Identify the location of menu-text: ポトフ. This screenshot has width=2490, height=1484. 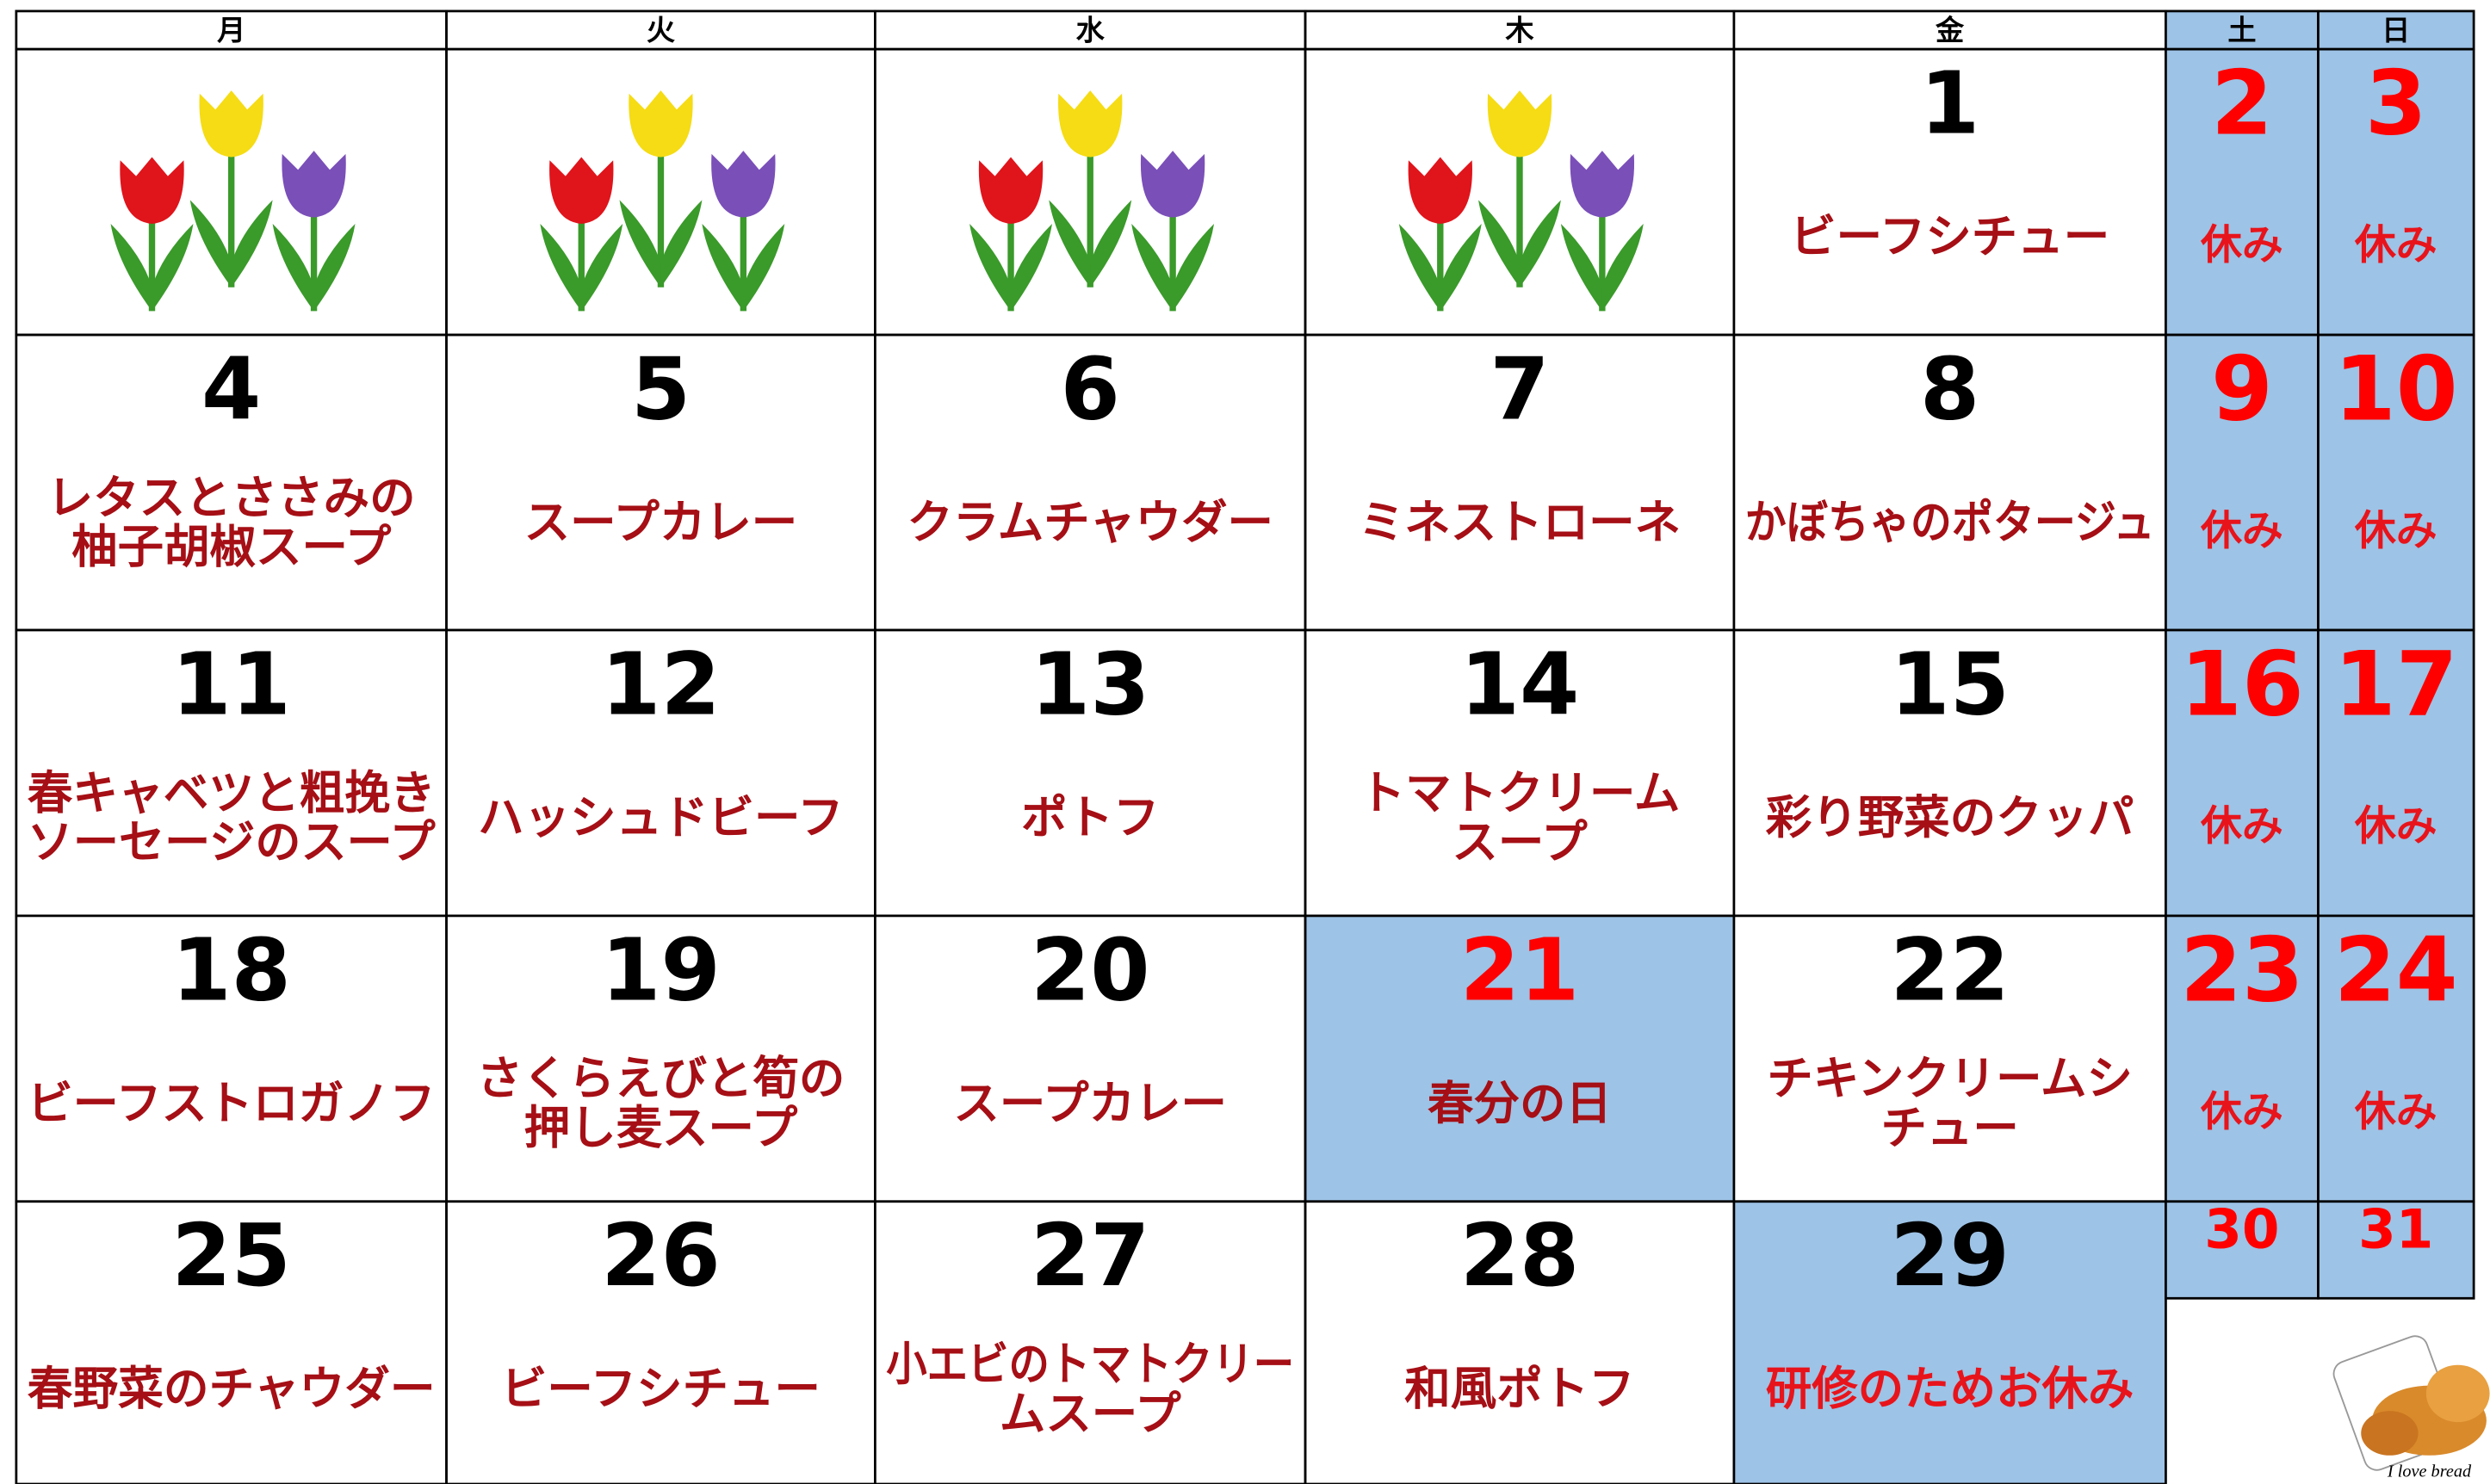
(1090, 817).